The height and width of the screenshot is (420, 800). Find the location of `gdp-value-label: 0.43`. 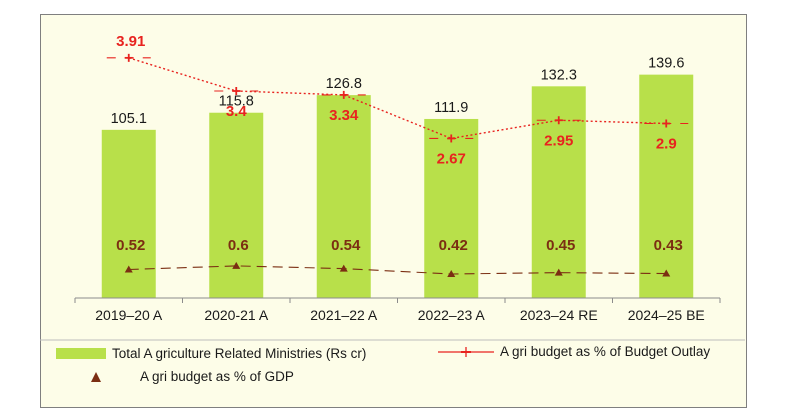

gdp-value-label: 0.43 is located at coordinates (668, 245).